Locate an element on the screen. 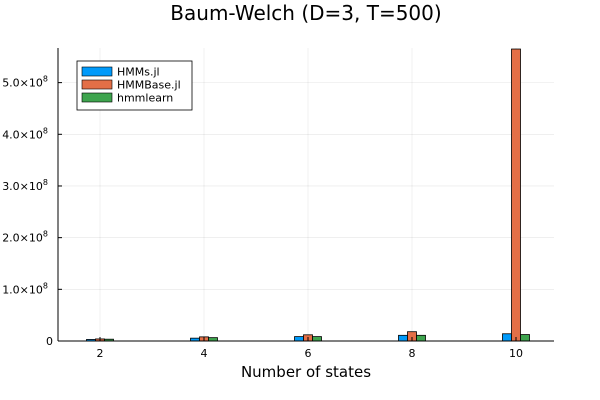 The image size is (600, 400). legend-label: HMMs.jl is located at coordinates (138, 72).